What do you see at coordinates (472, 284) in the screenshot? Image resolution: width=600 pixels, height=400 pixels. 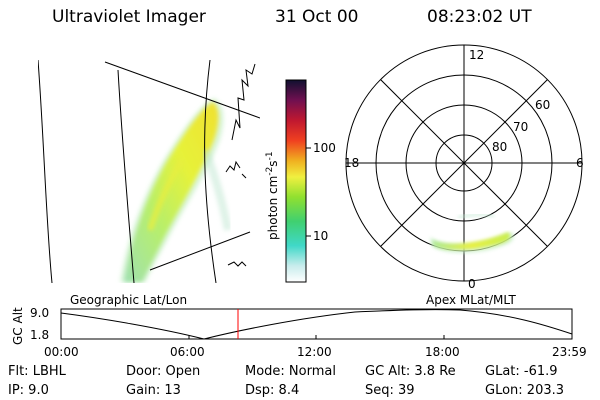 I see `mlt-label-0: 0` at bounding box center [472, 284].